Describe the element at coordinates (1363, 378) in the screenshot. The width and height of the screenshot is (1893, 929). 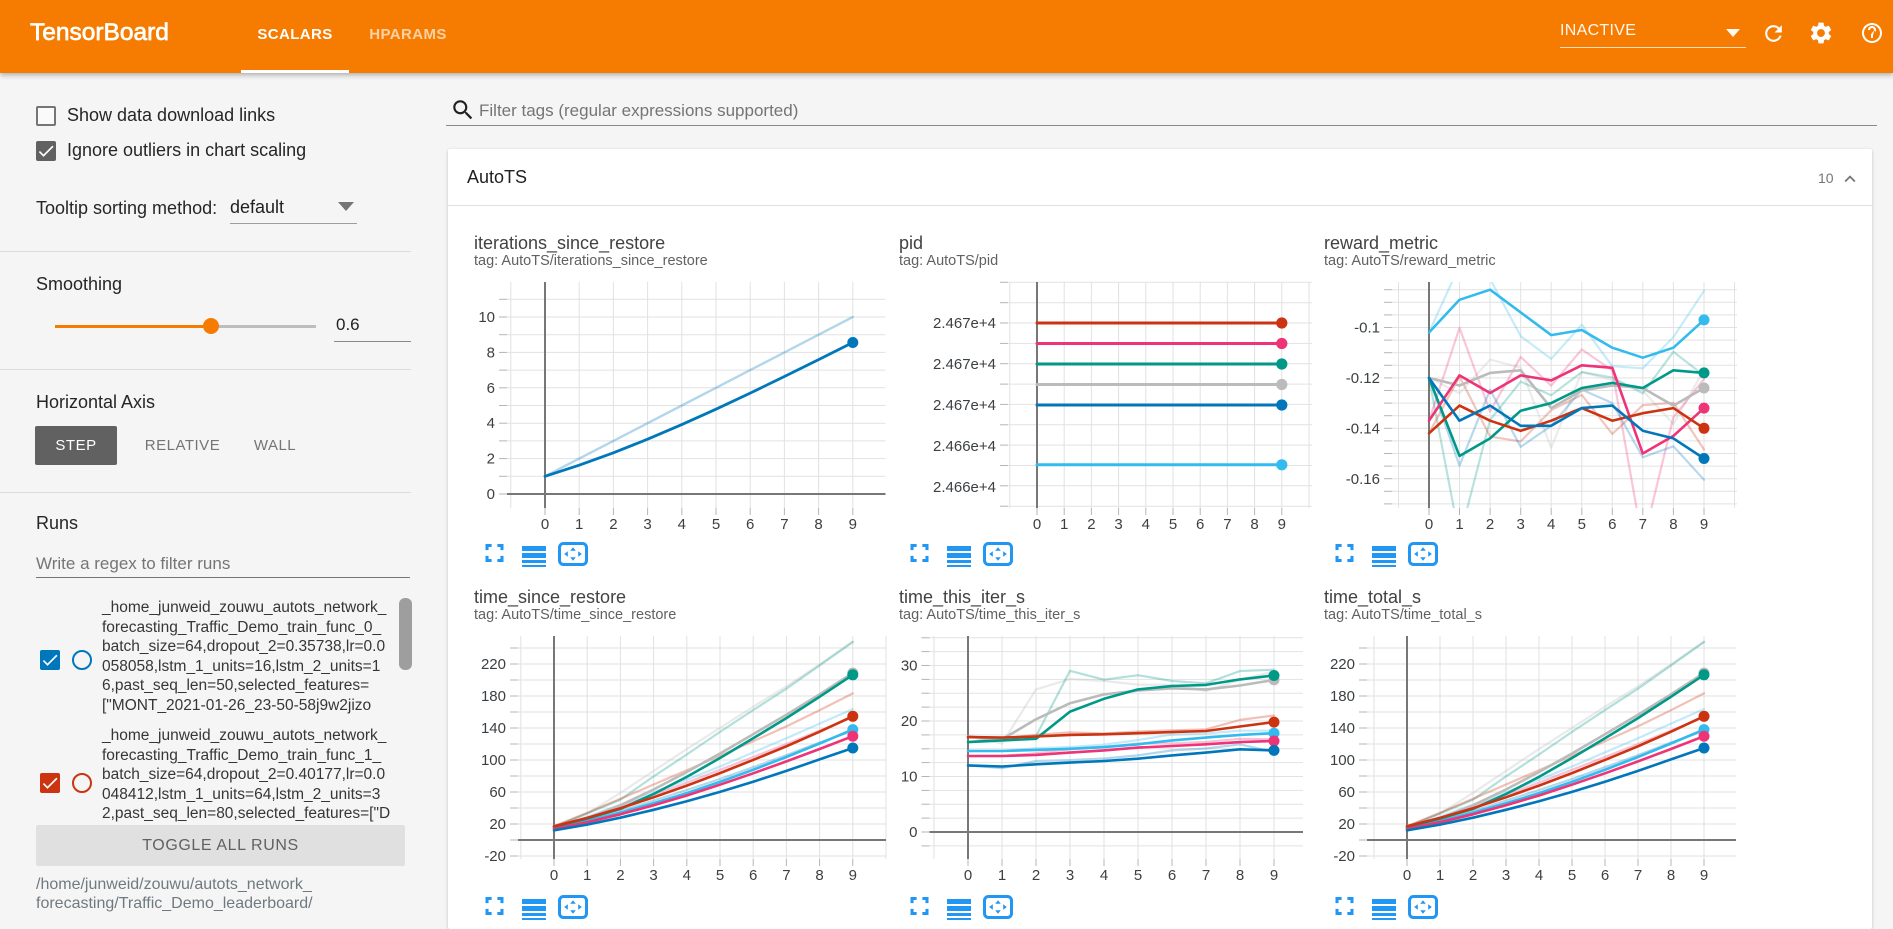
I see `svg-text: -0.12` at that location.